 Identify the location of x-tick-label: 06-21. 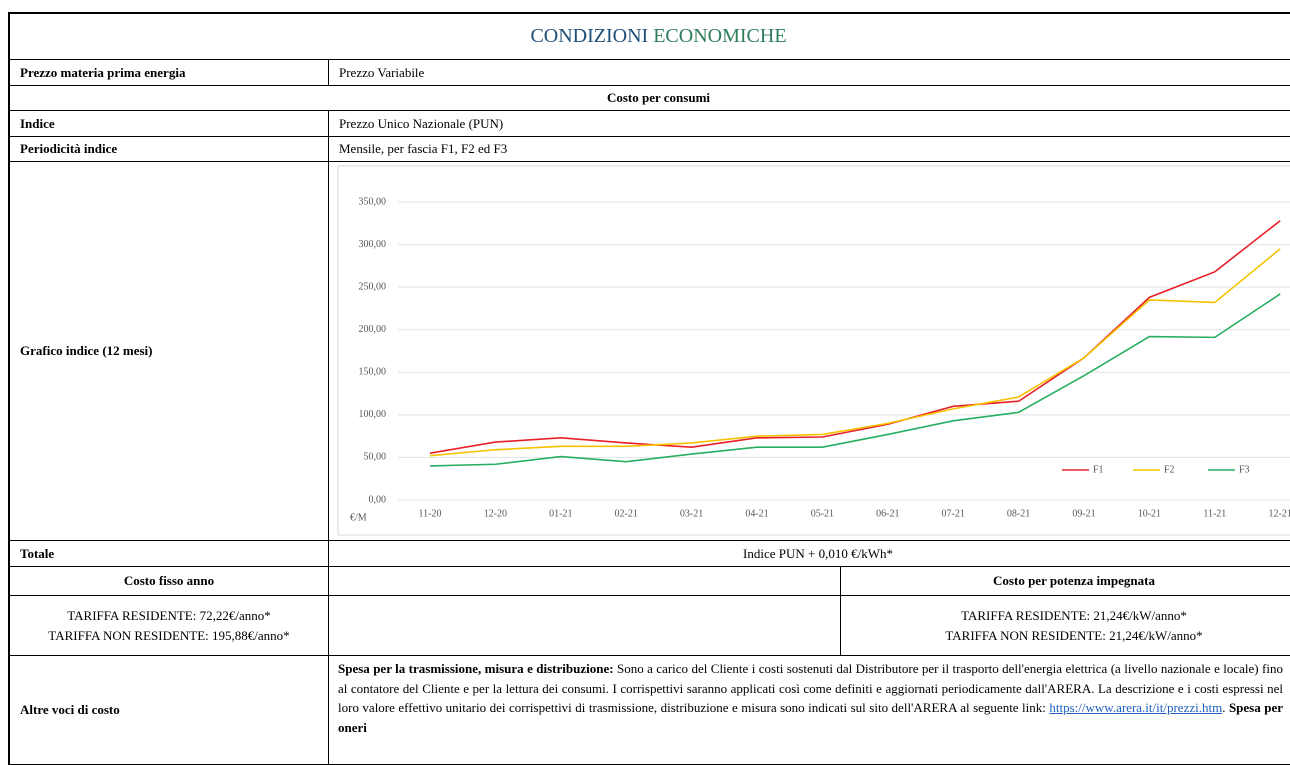
(887, 513).